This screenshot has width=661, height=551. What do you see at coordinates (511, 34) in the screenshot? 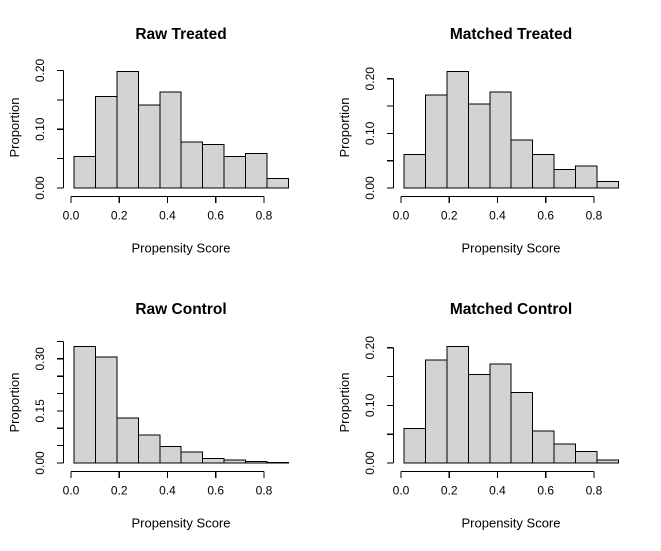
I see `panel-title: Matched Treated` at bounding box center [511, 34].